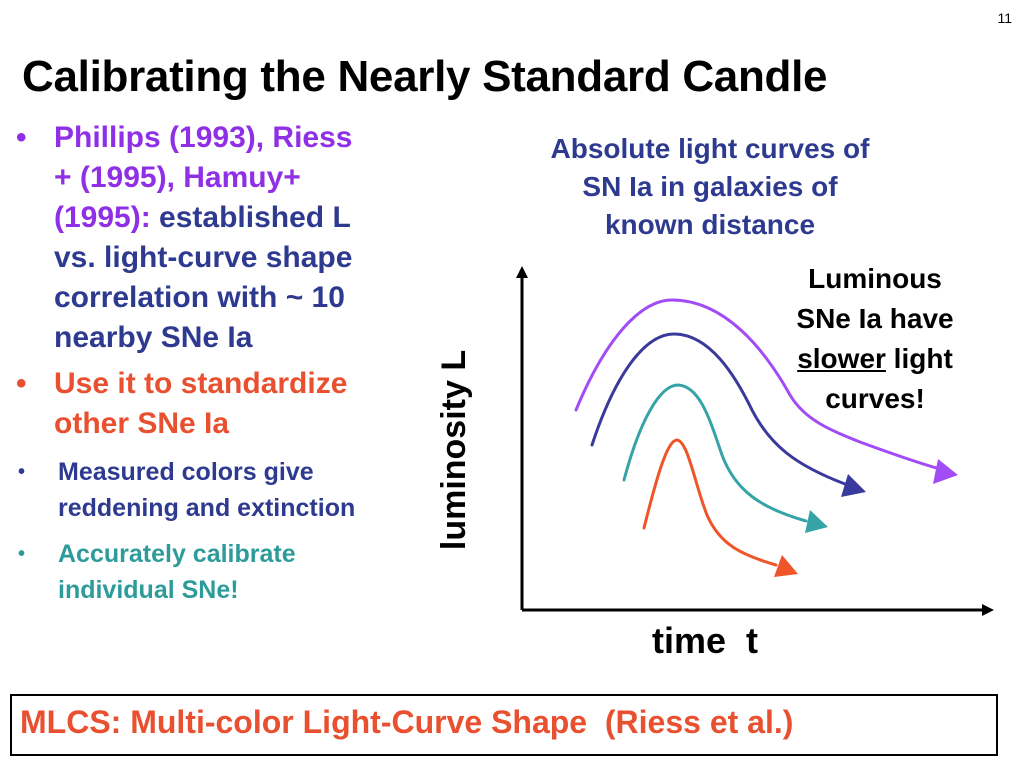  Describe the element at coordinates (853, 485) in the screenshot. I see `arrowhead-navy` at that location.